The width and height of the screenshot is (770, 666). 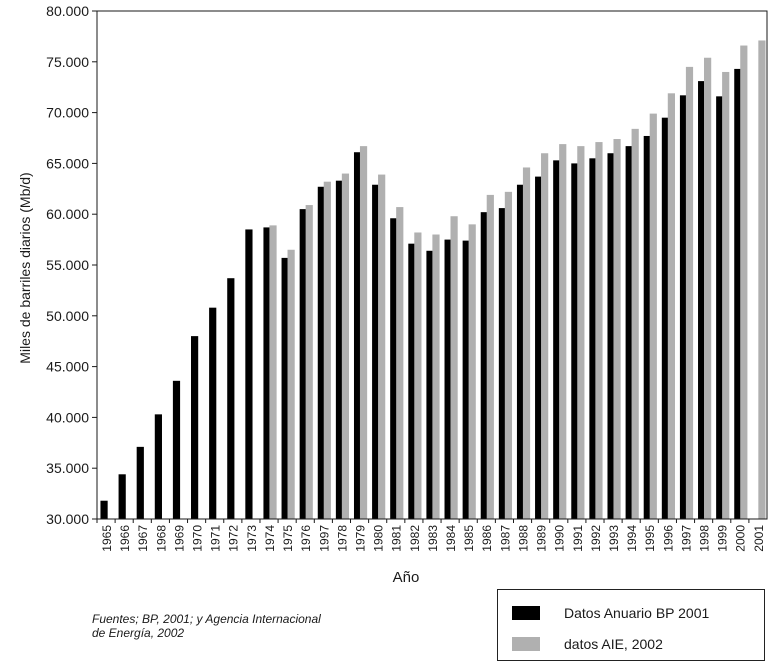 I want to click on x-tick-label: 1987, so click(x=505, y=538).